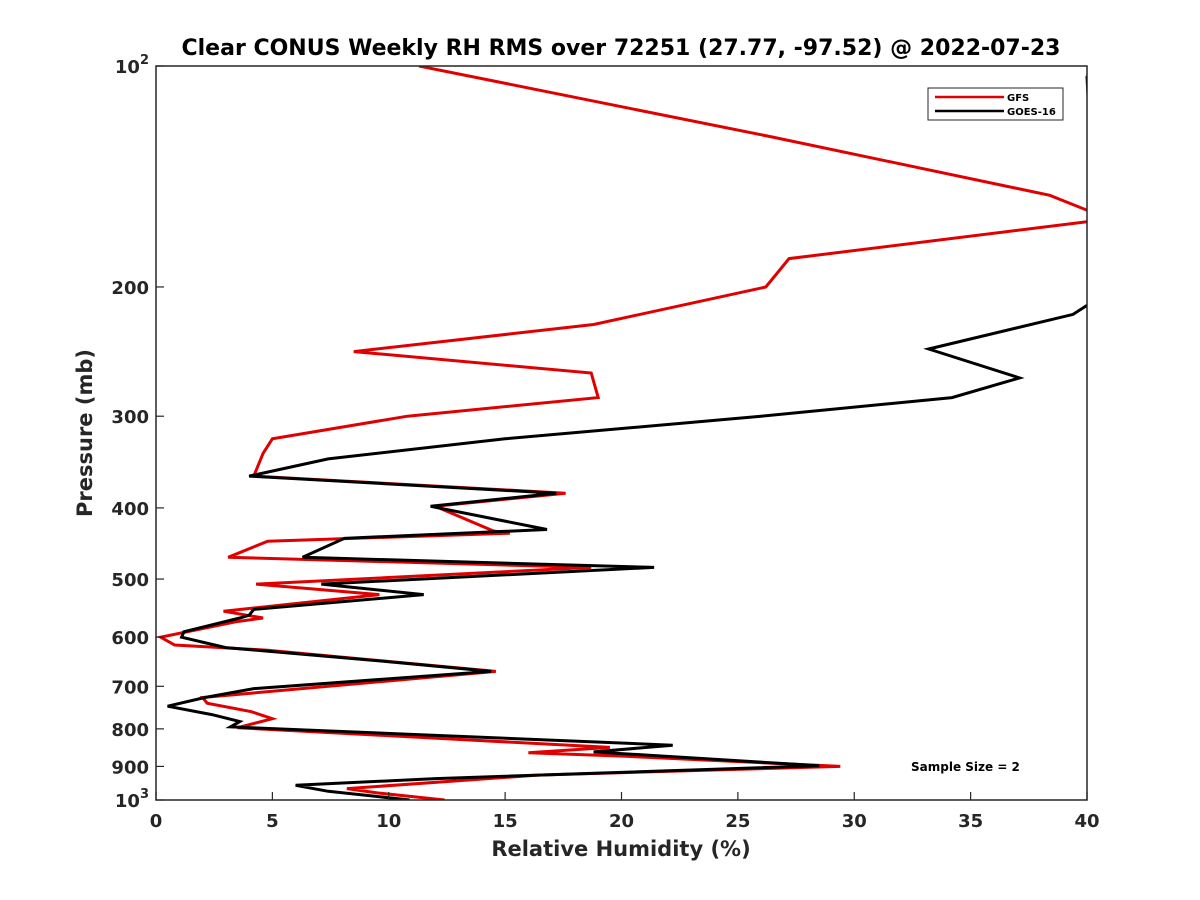 Image resolution: width=1200 pixels, height=900 pixels. Describe the element at coordinates (1018, 98) in the screenshot. I see `legend-label-gfs: GFS` at that location.